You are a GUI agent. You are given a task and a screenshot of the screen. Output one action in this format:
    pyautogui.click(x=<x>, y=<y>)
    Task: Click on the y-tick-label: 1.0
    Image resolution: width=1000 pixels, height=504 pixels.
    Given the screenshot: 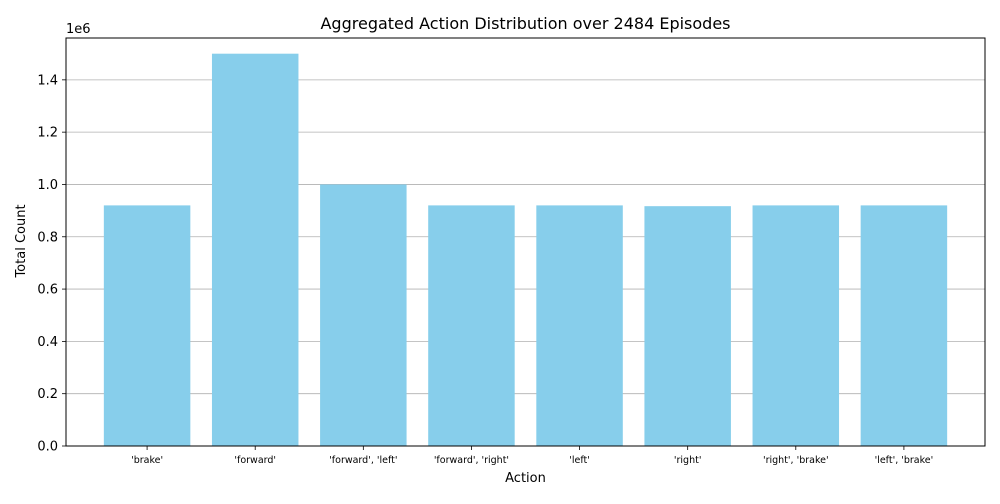 What is the action you would take?
    pyautogui.click(x=47, y=185)
    